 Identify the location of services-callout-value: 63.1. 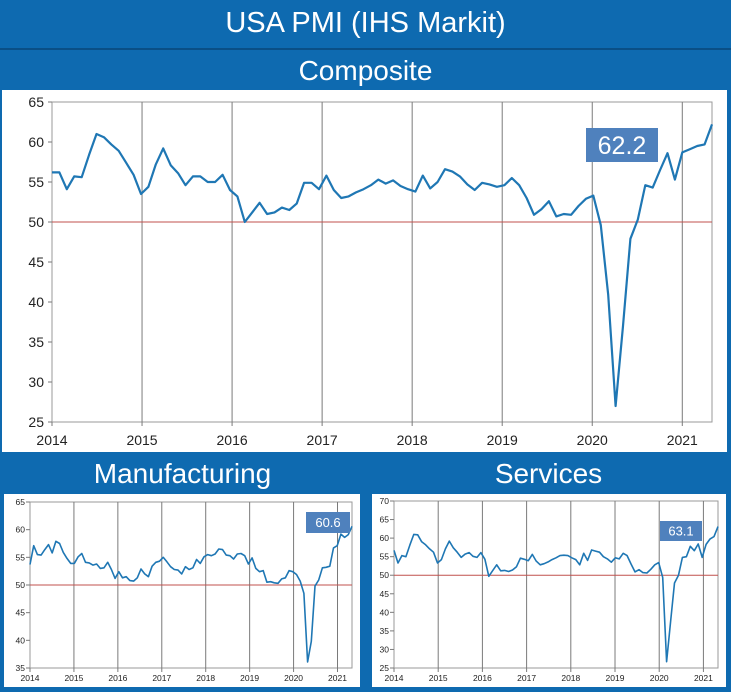
(680, 531).